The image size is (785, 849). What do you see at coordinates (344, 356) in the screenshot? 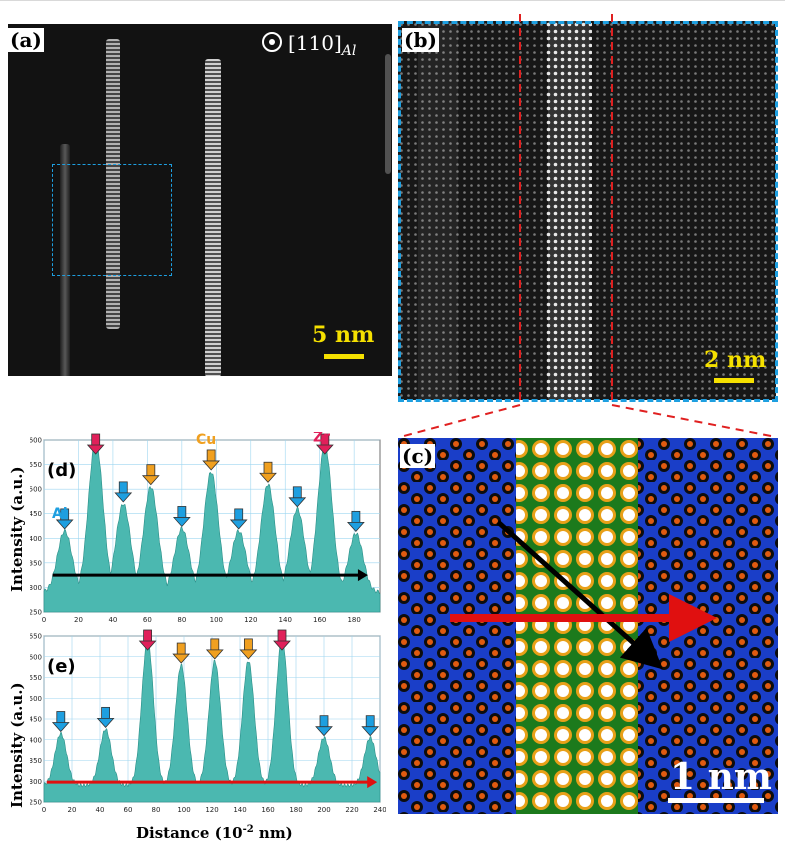
I see `panel-a-scale-bar` at bounding box center [344, 356].